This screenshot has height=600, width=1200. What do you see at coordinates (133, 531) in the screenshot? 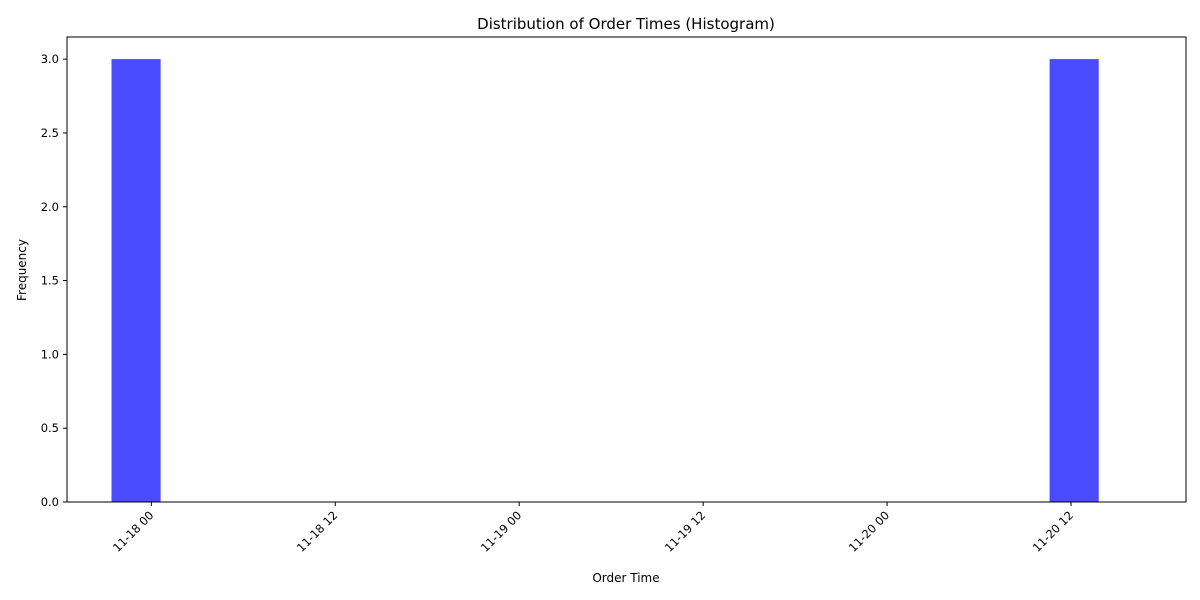
I see `x-tick-label-0: 11-18 00` at bounding box center [133, 531].